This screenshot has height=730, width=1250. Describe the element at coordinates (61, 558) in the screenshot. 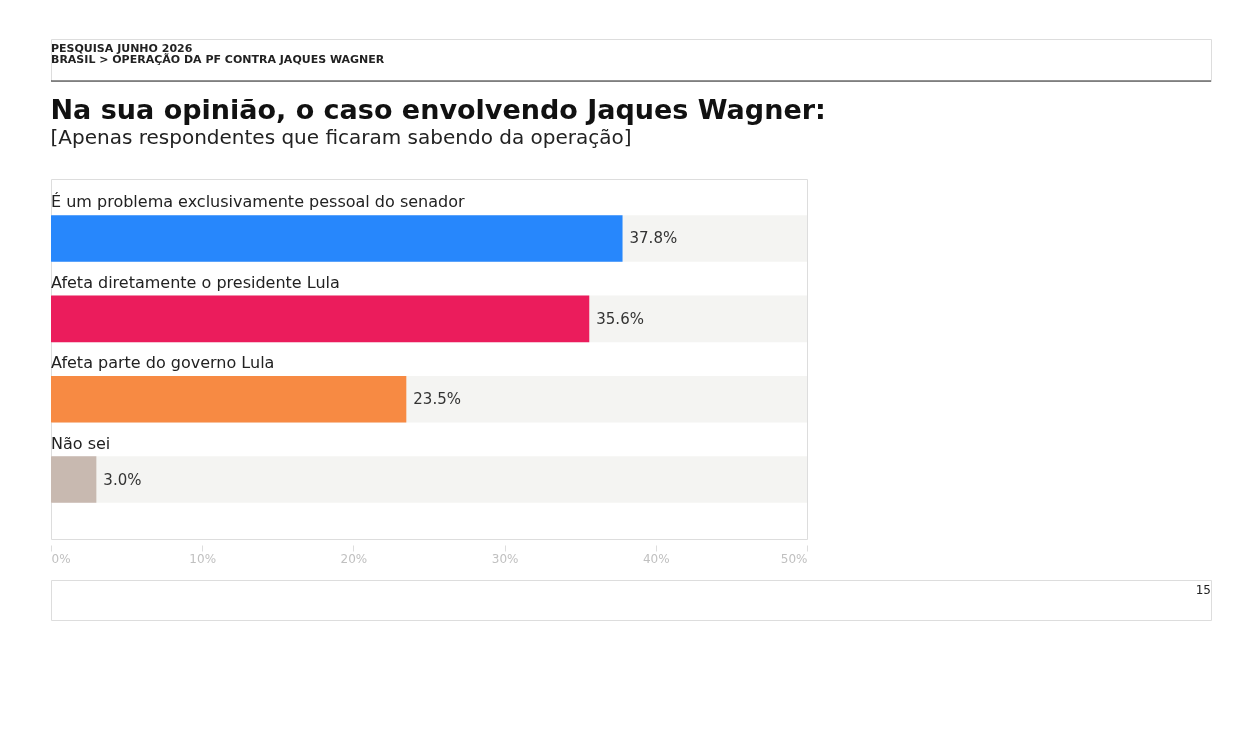

I see `x-tick-label: 0%` at that location.